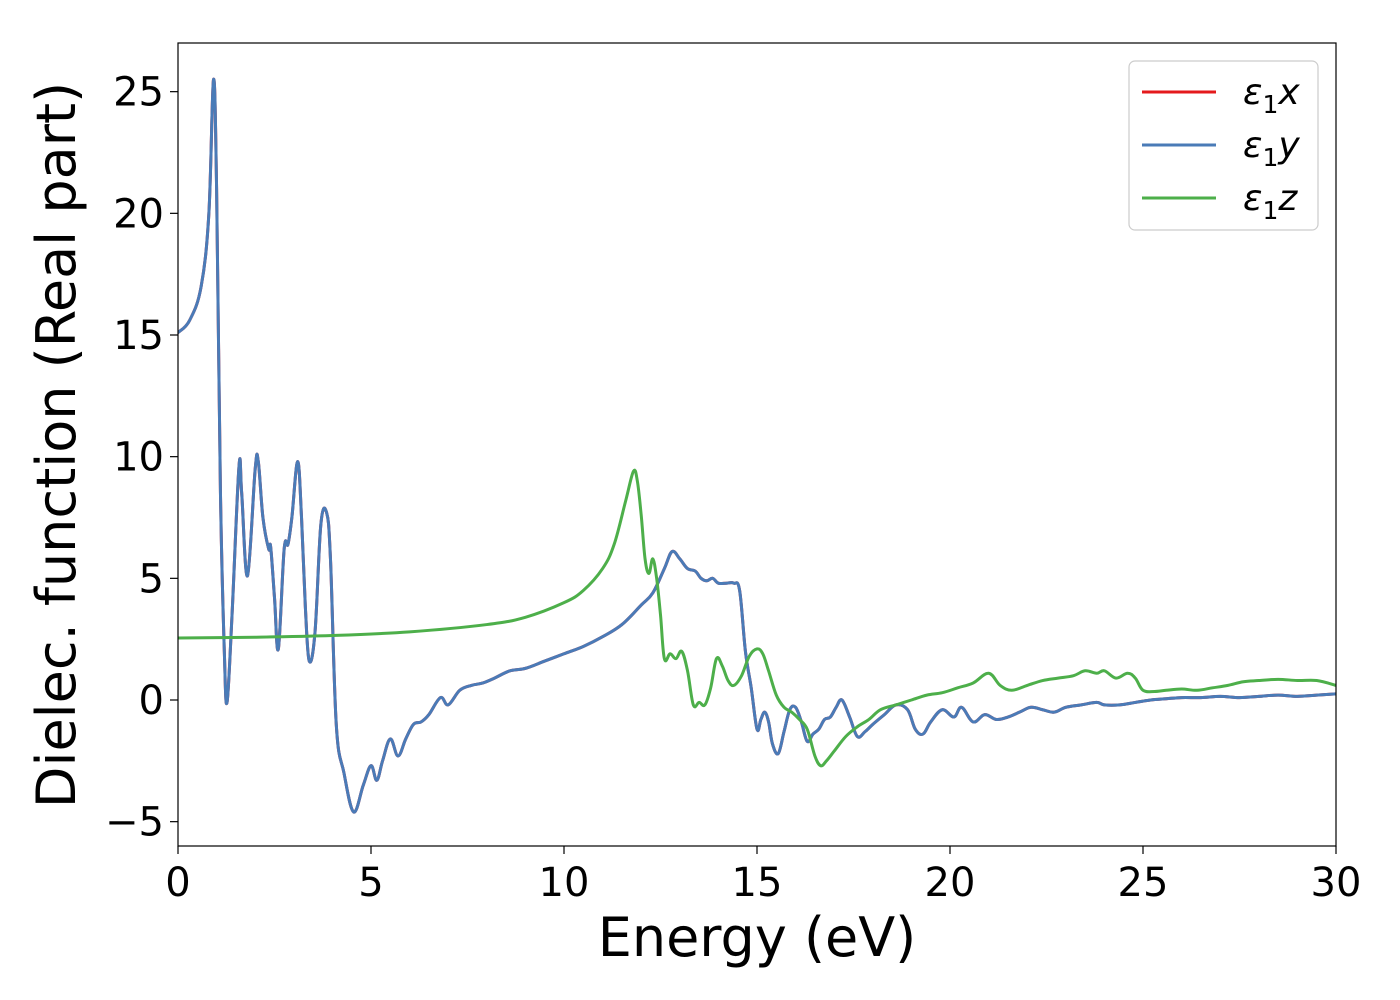 The height and width of the screenshot is (1000, 1400). I want to click on legend-item-z: ε1z, so click(1220, 201).